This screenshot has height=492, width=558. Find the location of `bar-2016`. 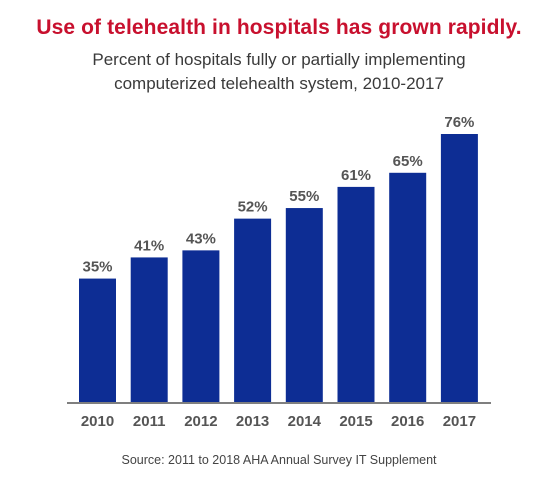

bar-2016 is located at coordinates (408, 287).